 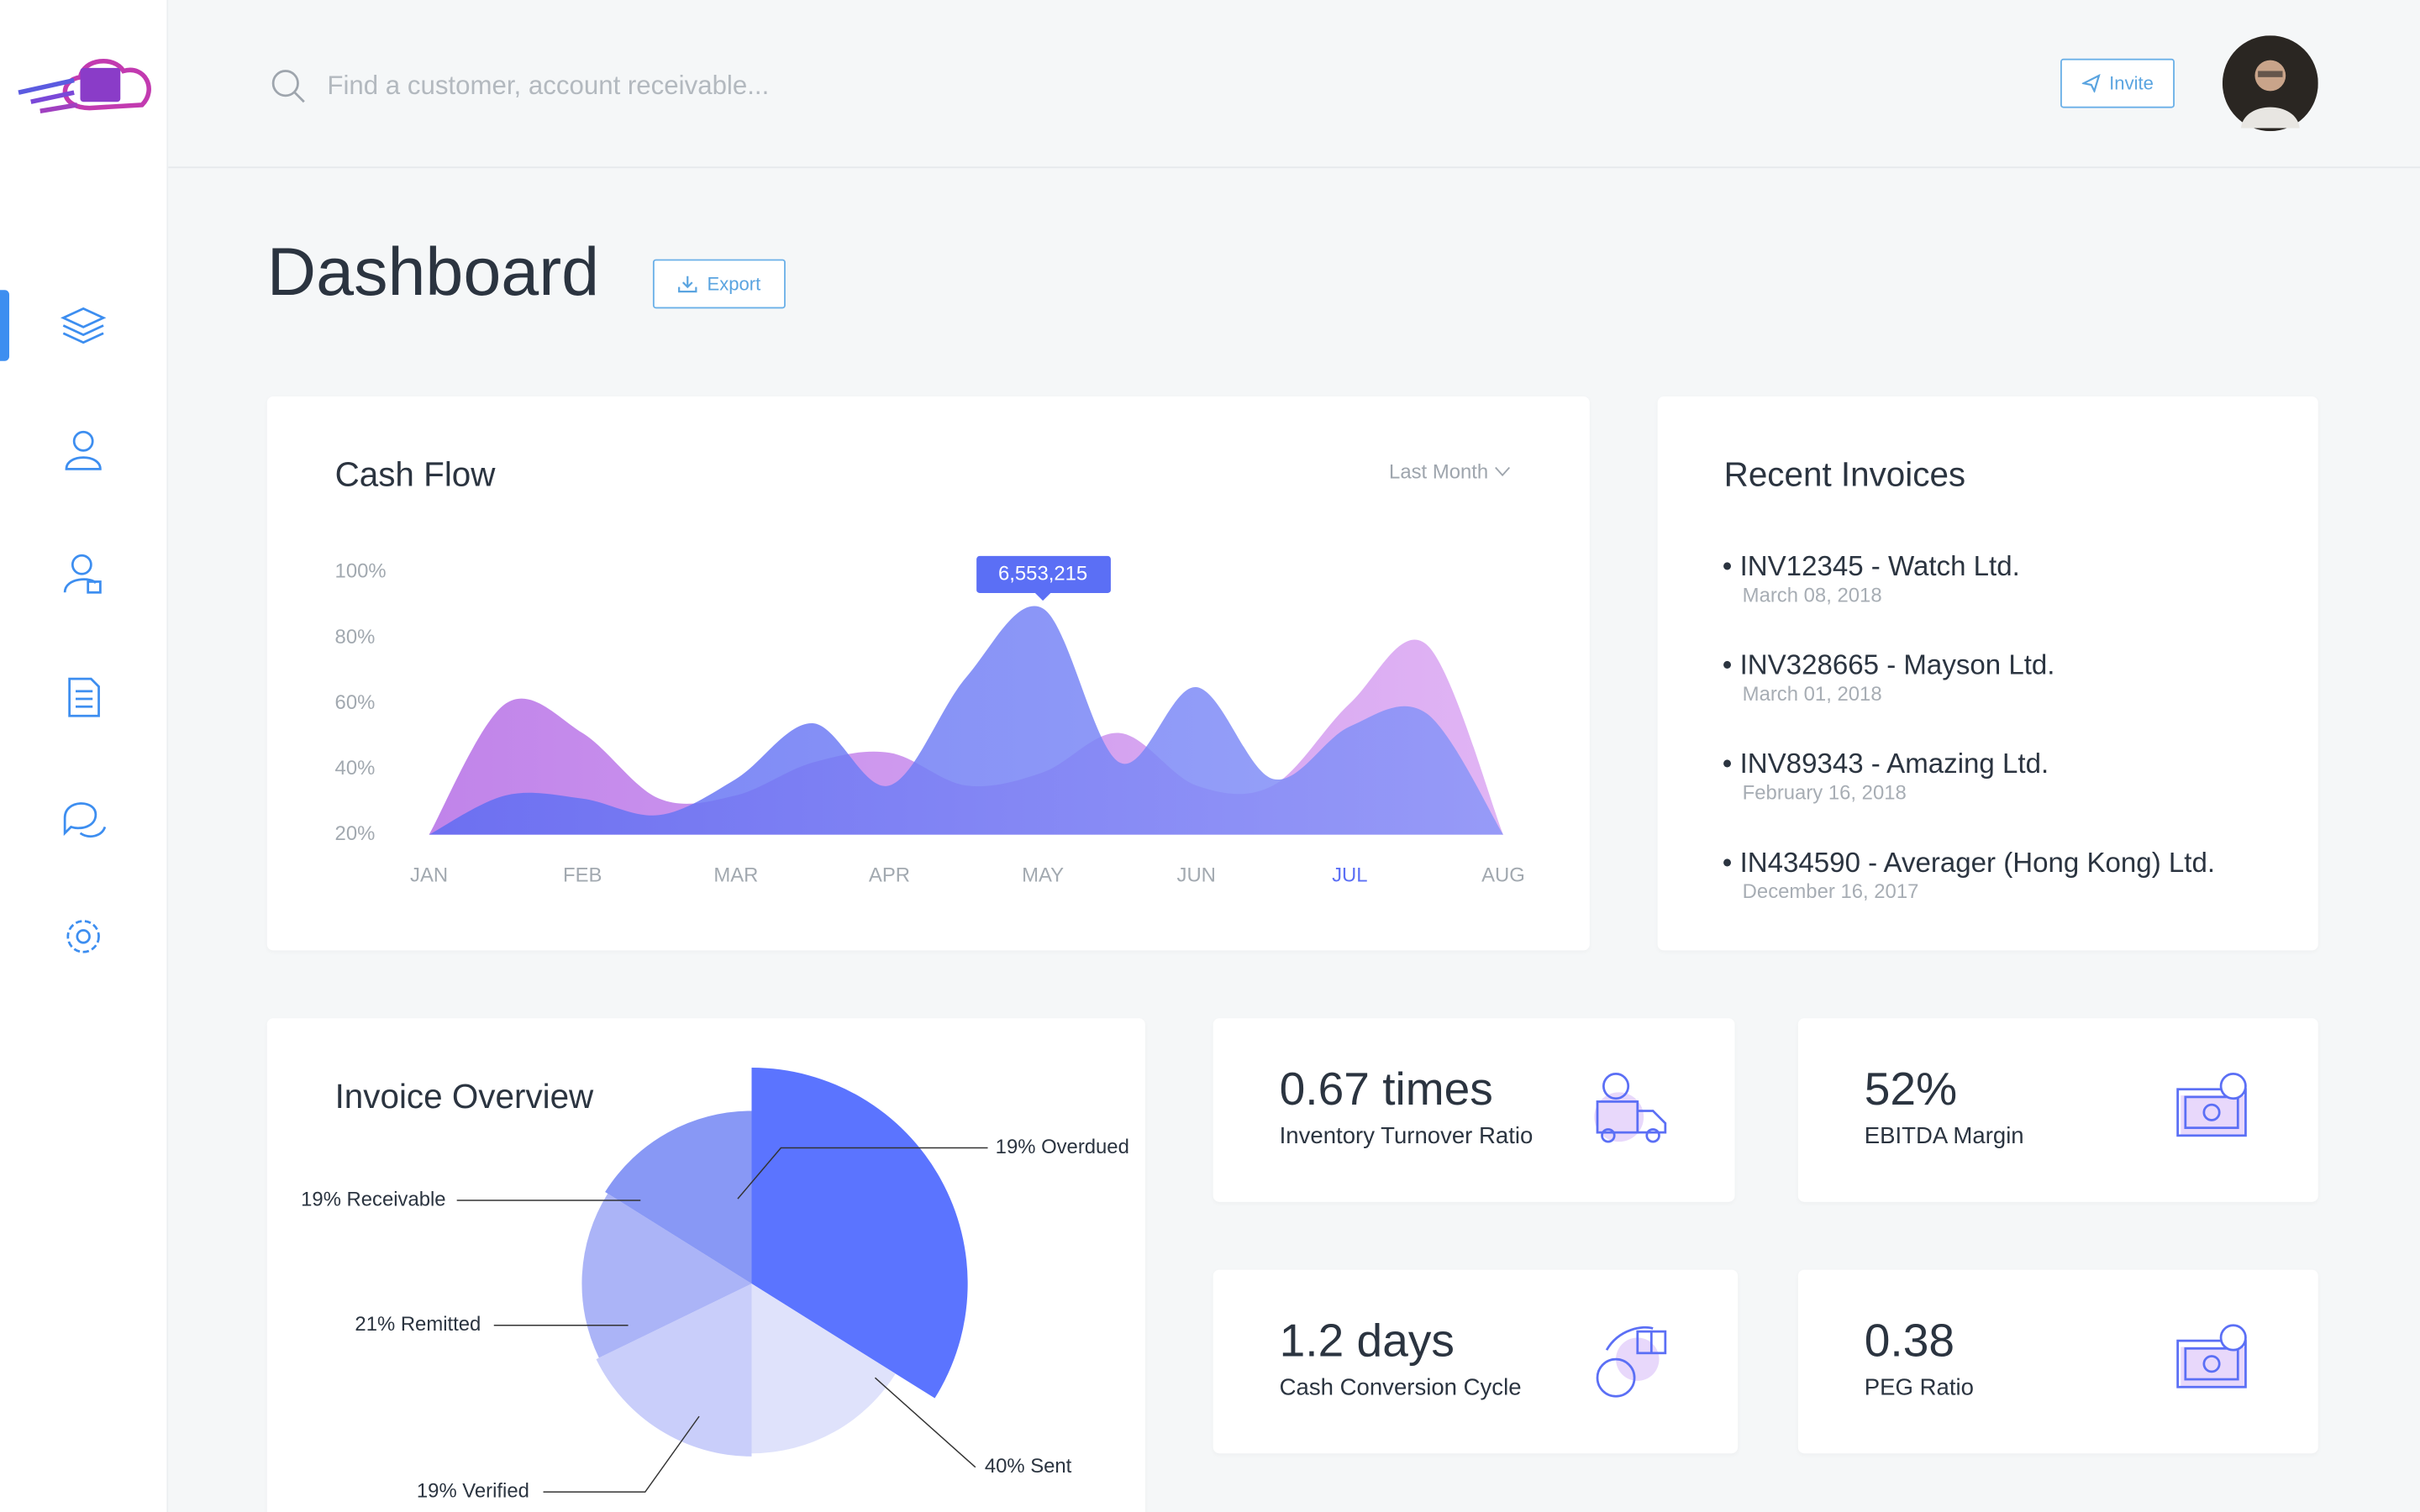 I want to click on kpi-text: 1.2 days Cash Conversion Cycle, so click(x=1401, y=1358).